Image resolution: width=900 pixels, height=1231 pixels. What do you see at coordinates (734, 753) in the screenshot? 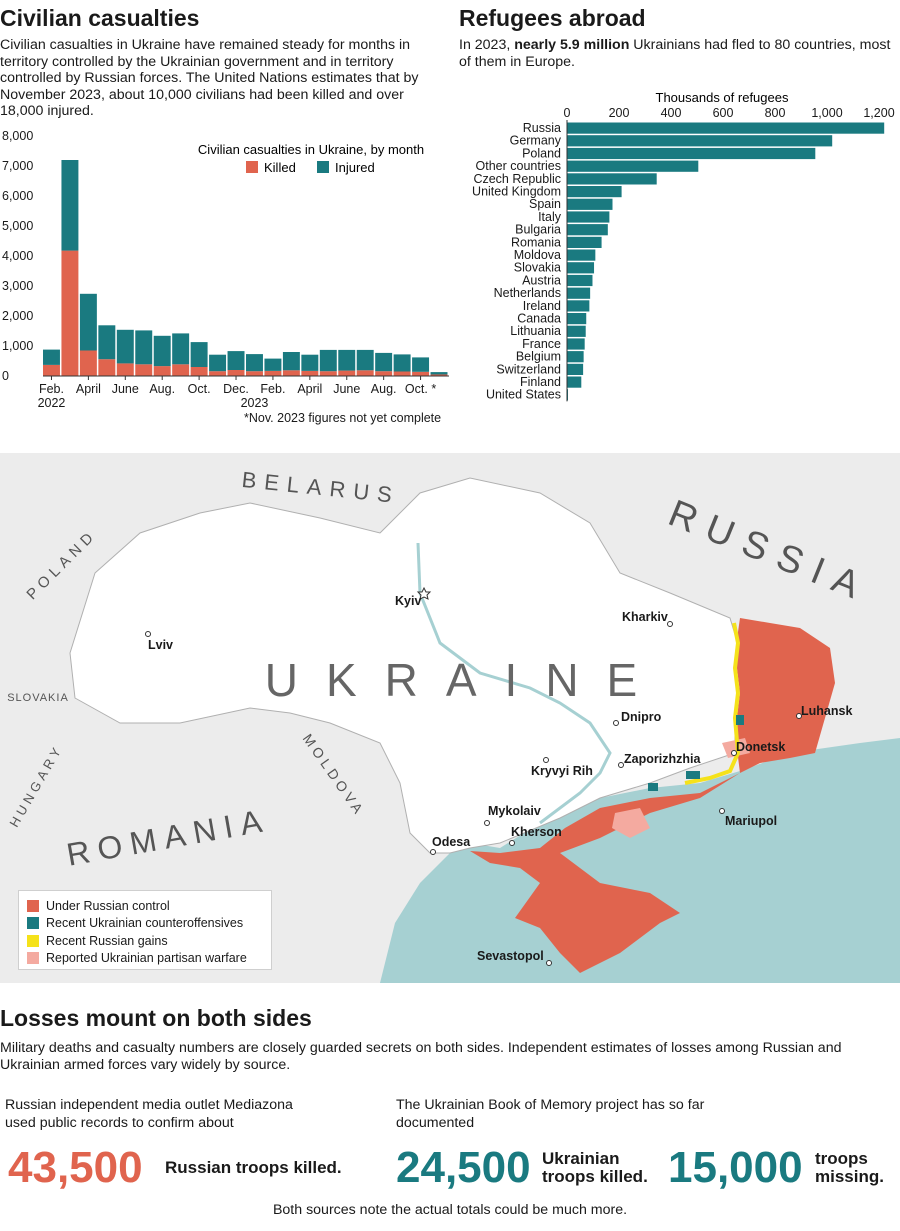
I see `donetsk-dot` at bounding box center [734, 753].